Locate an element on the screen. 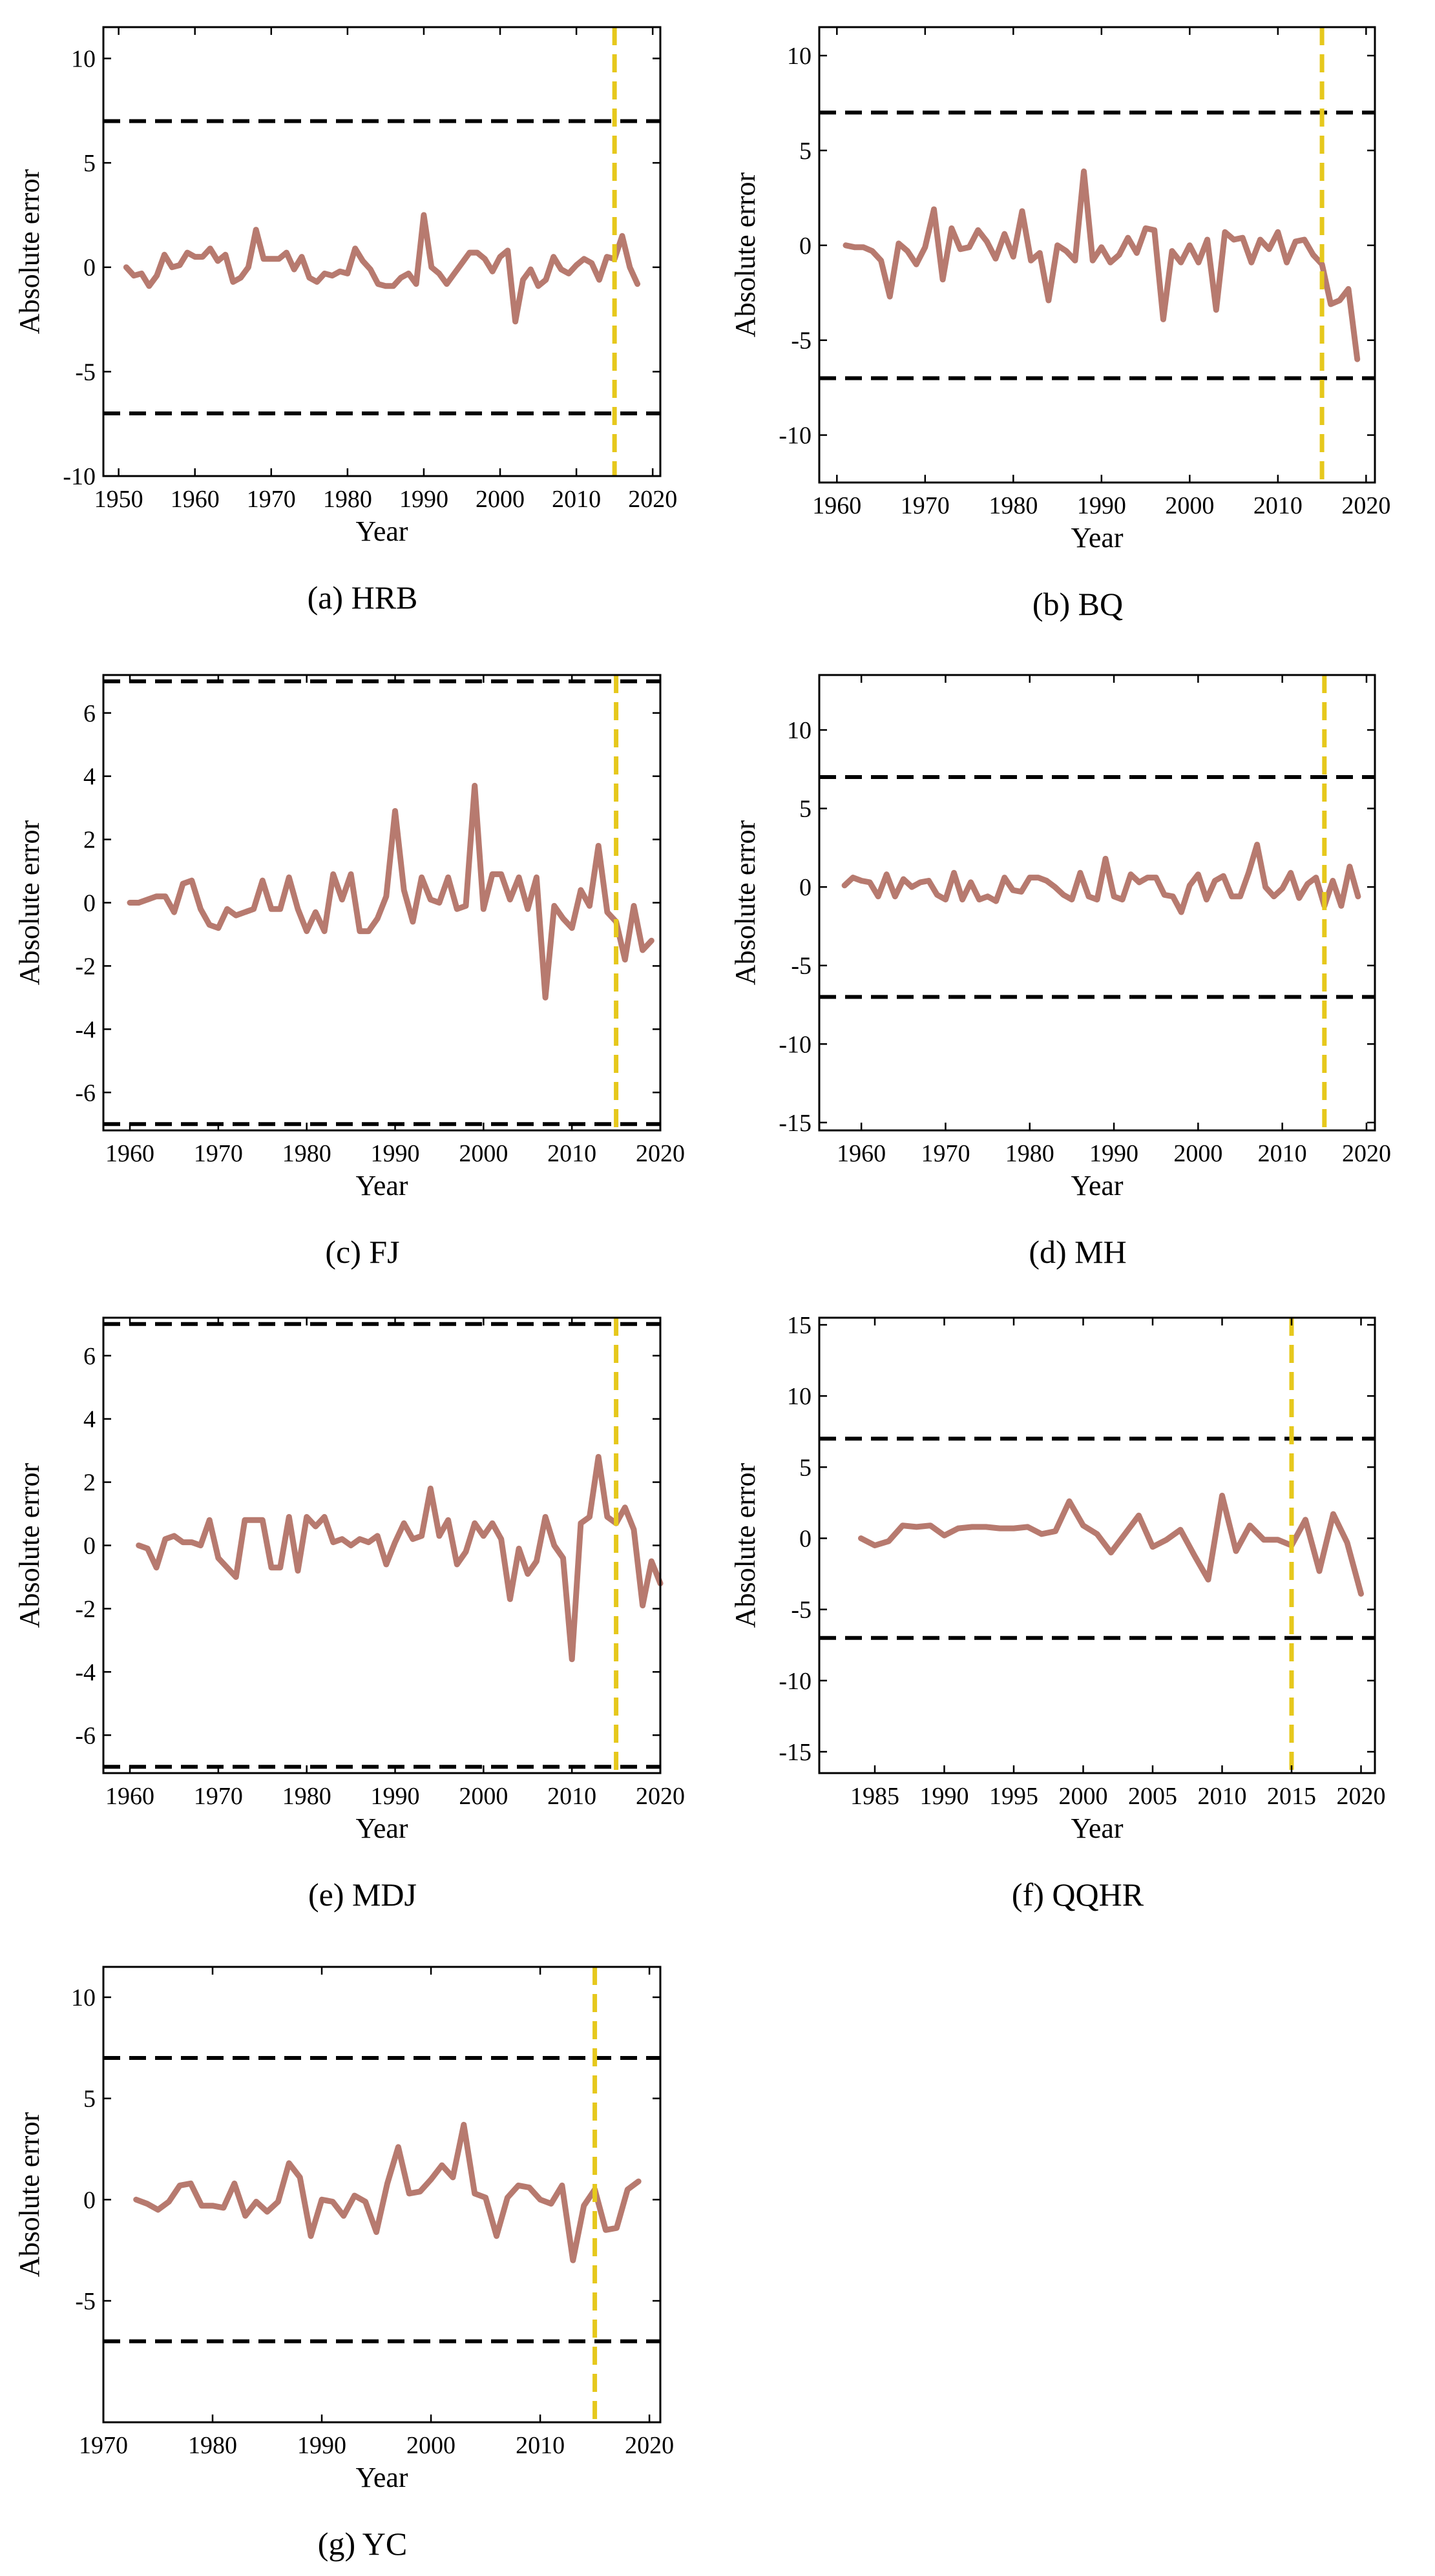  y-tick-label: -4 is located at coordinates (85, 1029).